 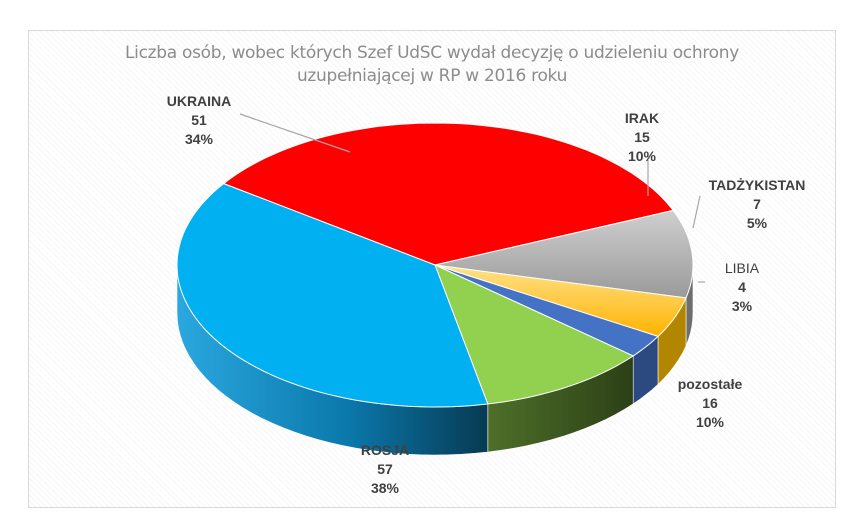 I want to click on label-pozostale: pozostałe 16 10%, so click(x=710, y=403).